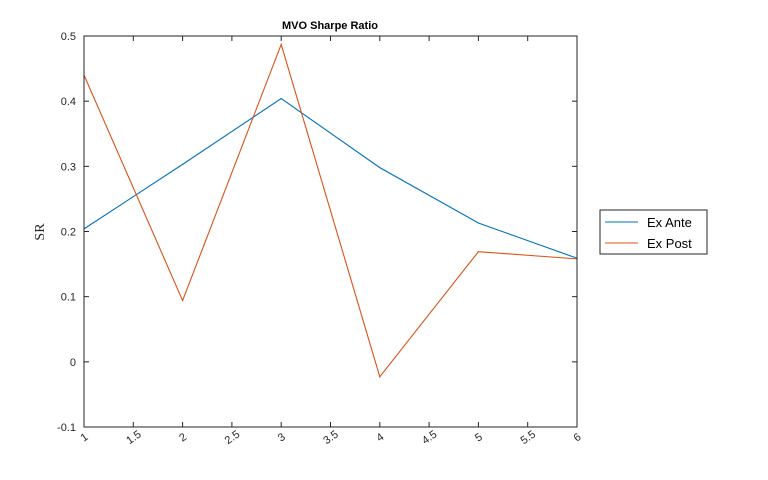 The height and width of the screenshot is (480, 768). I want to click on x-tick-label: 5, so click(479, 437).